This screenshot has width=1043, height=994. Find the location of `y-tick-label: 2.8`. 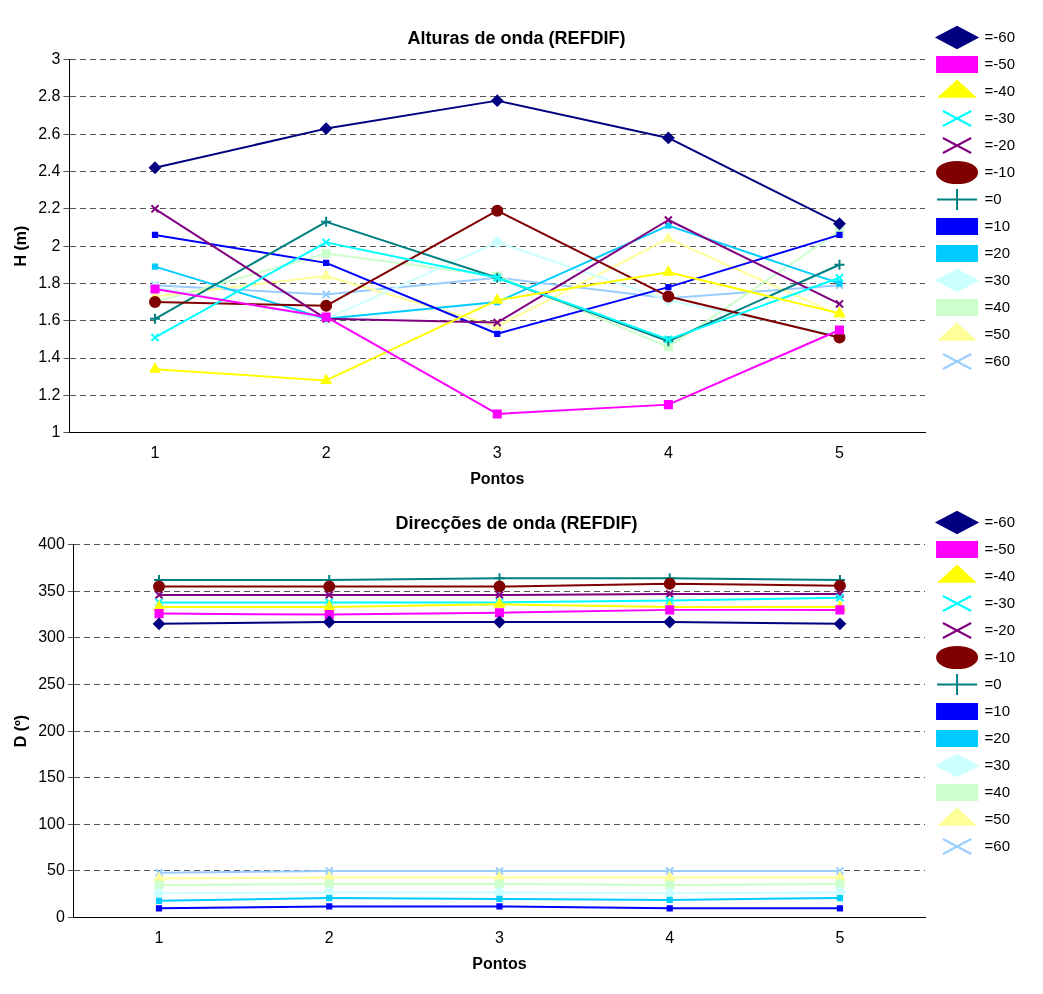

y-tick-label: 2.8 is located at coordinates (49, 96).